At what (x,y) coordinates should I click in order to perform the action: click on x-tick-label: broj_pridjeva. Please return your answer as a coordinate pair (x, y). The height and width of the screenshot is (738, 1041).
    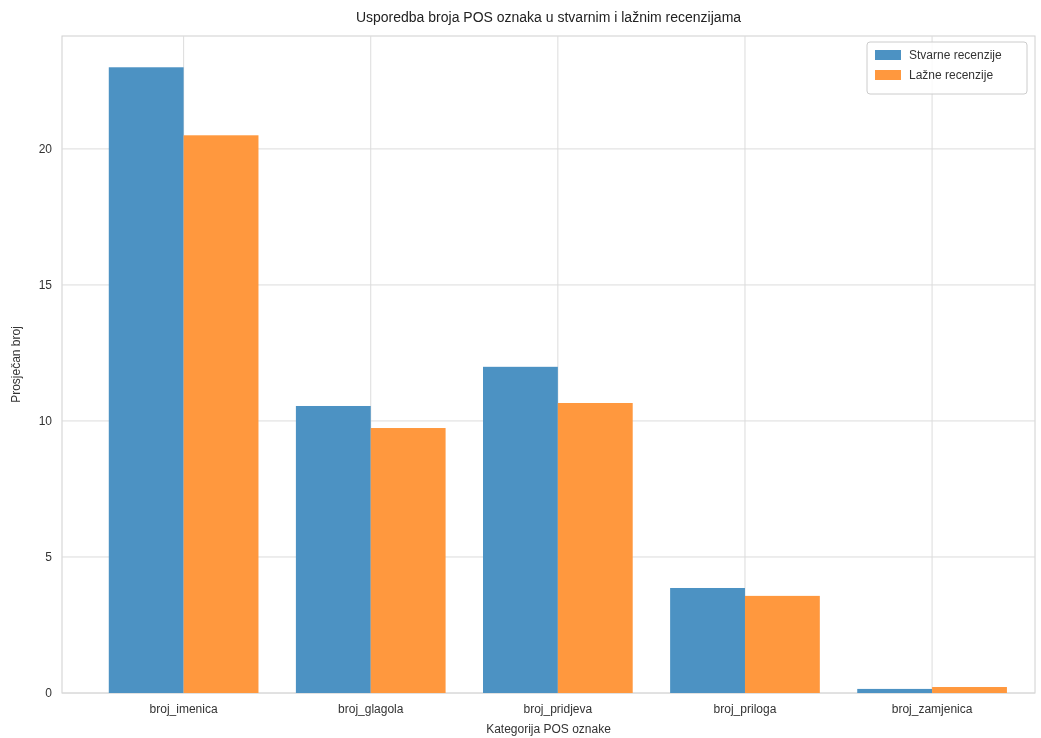
    Looking at the image, I should click on (558, 709).